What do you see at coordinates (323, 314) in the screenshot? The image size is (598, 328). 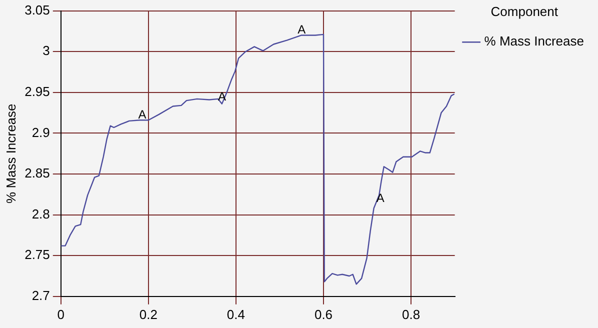 I see `x-tick-label: 0.6` at bounding box center [323, 314].